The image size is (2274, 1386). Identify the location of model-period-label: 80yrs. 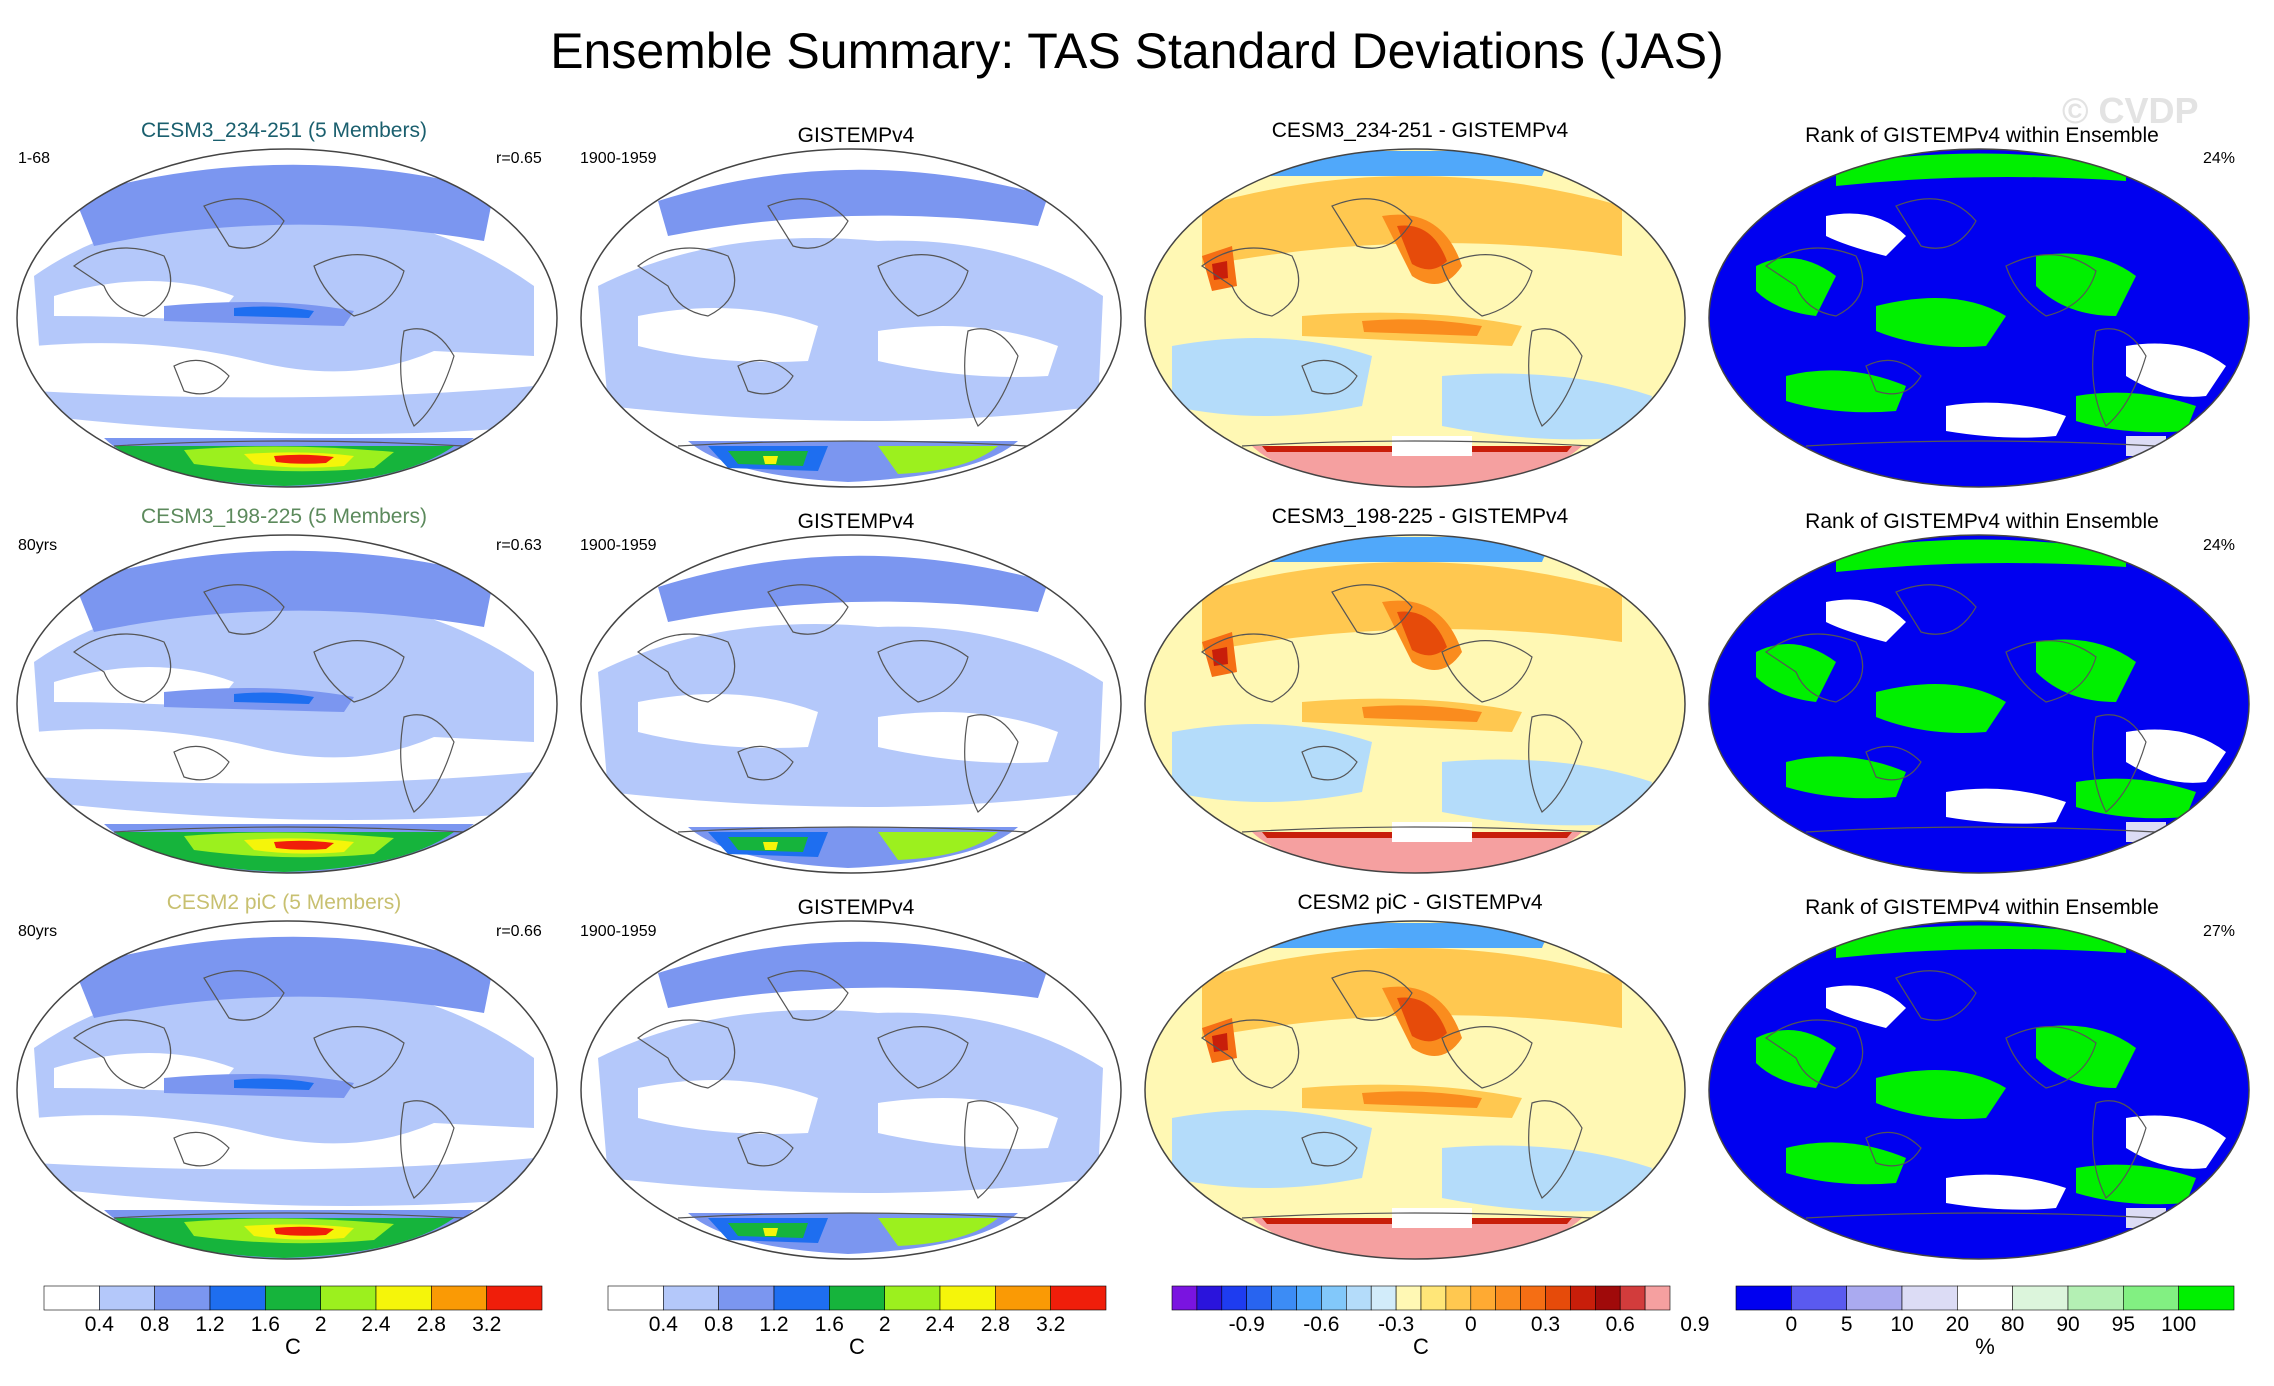
(38, 931).